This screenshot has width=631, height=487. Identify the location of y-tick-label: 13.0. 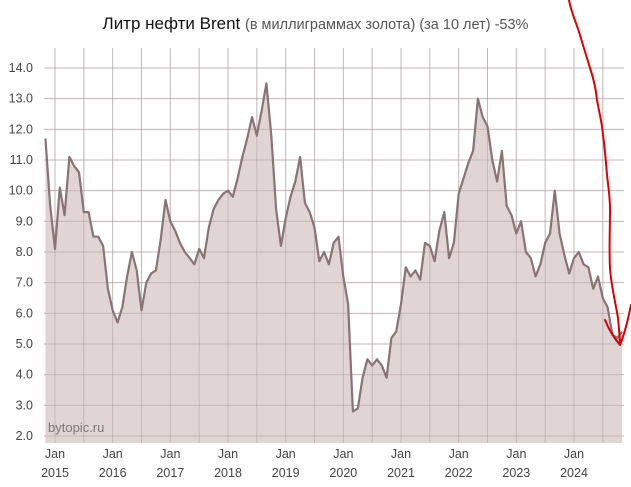
(21, 99).